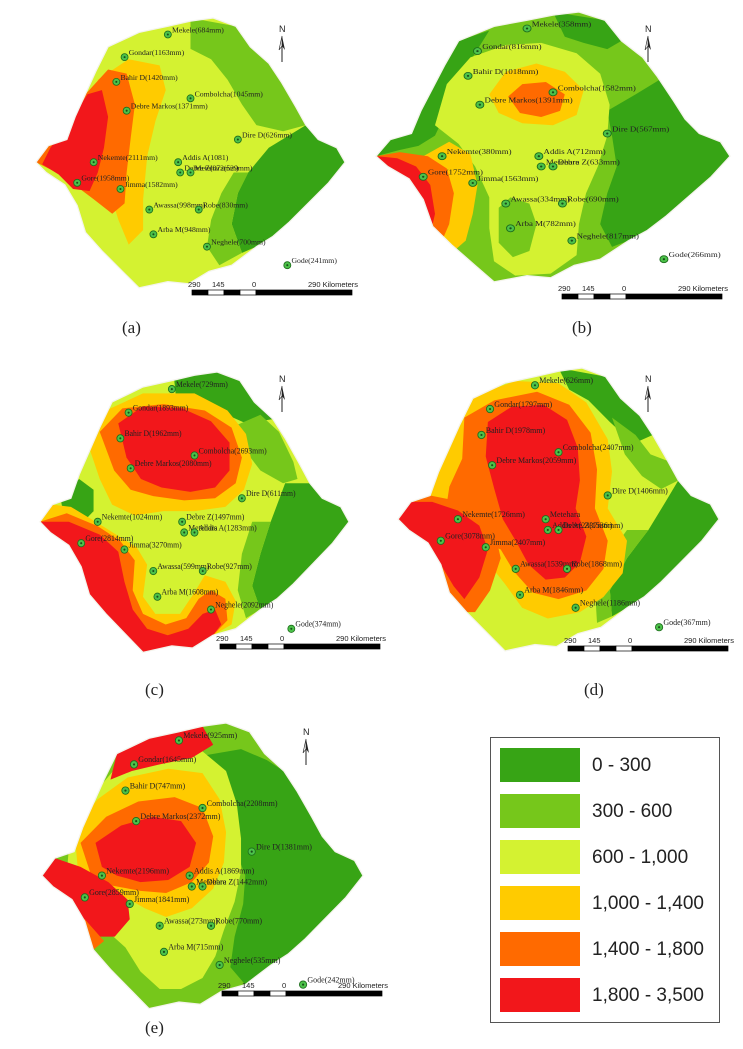 Image resolution: width=743 pixels, height=1049 pixels. Describe the element at coordinates (179, 205) in the screenshot. I see `station-label: Awassa(998mm)` at that location.